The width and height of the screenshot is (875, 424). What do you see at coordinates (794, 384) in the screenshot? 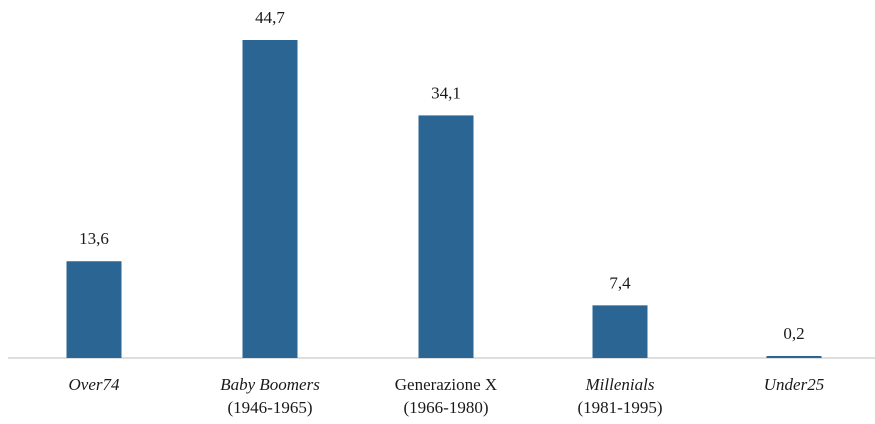
I see `category-label-4: Under25` at bounding box center [794, 384].